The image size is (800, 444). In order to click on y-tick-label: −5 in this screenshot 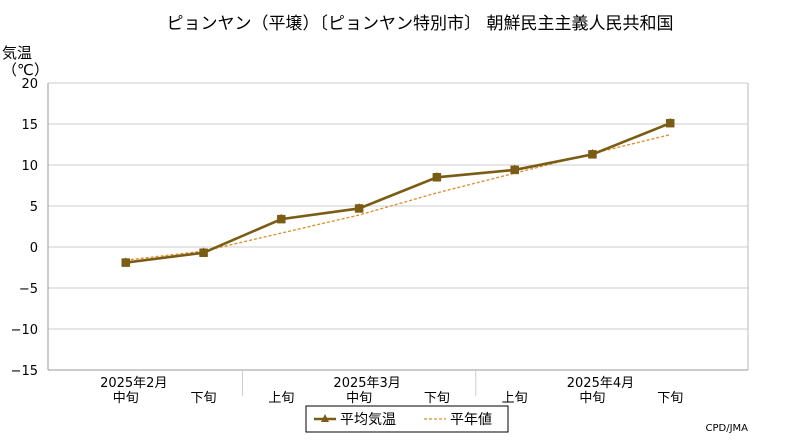, I will do `click(28, 289)`.